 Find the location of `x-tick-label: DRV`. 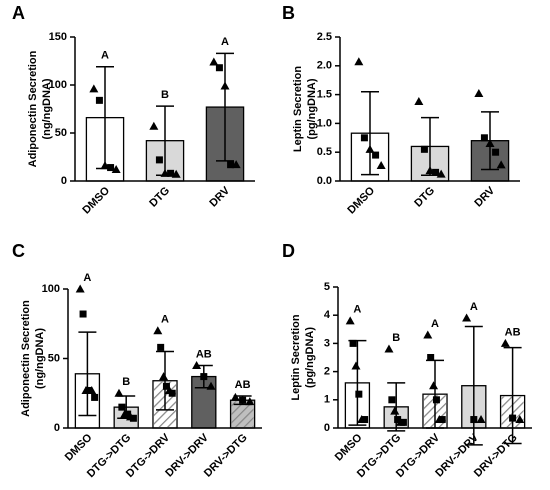

x-tick-label: DRV is located at coordinates (219, 196).